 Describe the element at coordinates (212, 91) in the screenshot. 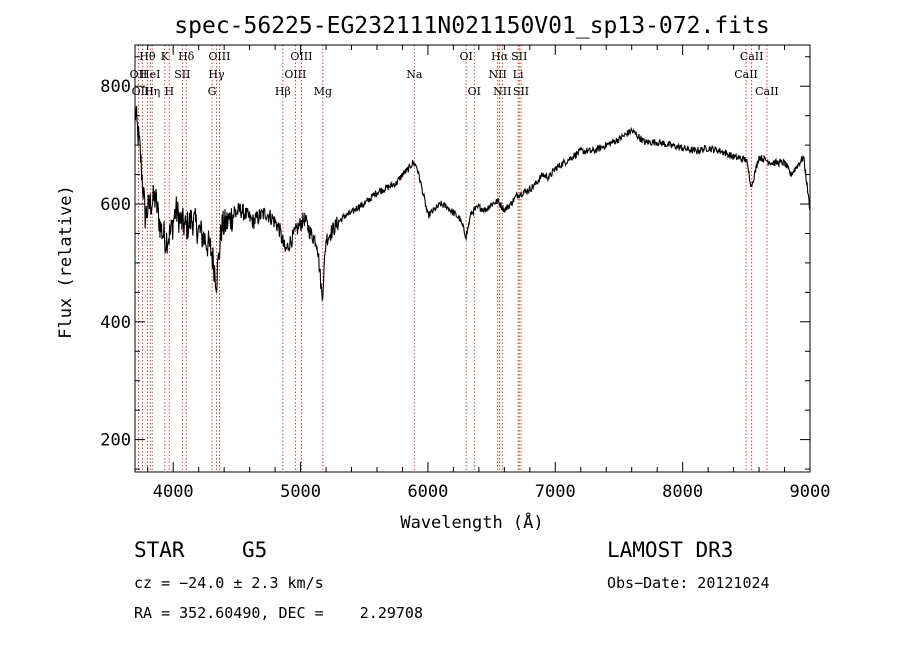

I see `line-label-11: G` at that location.